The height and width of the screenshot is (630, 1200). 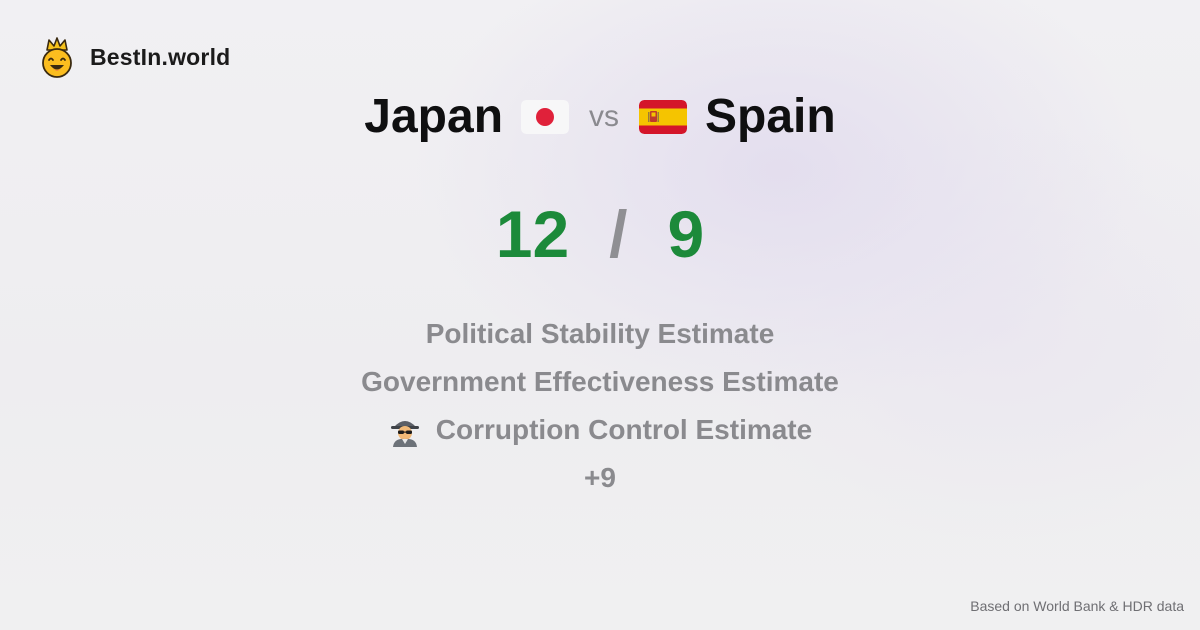 What do you see at coordinates (600, 234) in the screenshot?
I see `score-row: 12 / 9` at bounding box center [600, 234].